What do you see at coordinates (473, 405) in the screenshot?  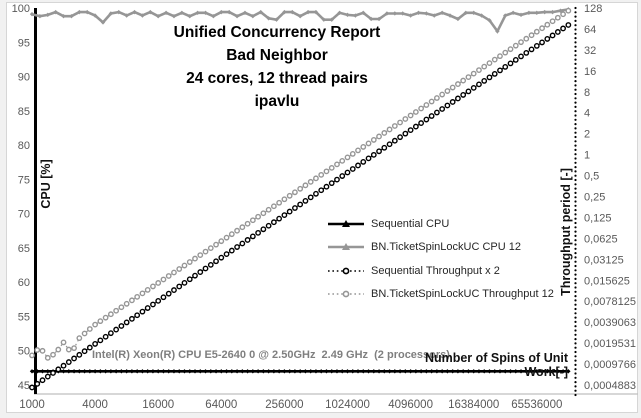 I see `x-tick-label: 16384000` at bounding box center [473, 405].